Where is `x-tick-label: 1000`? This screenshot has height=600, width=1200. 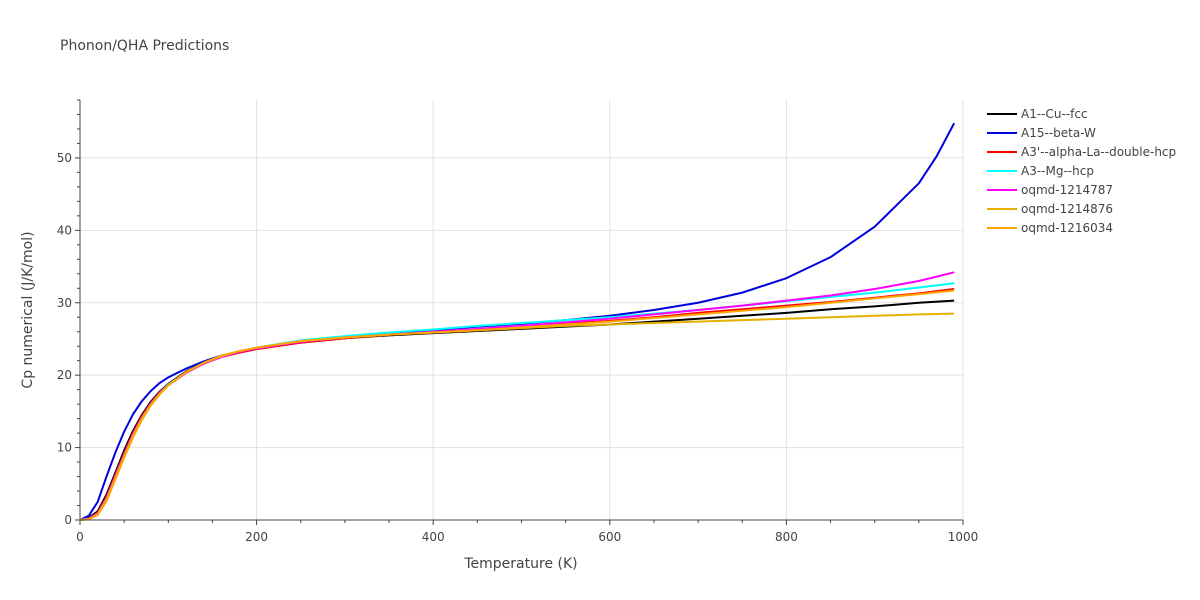
x-tick-label: 1000 is located at coordinates (963, 537).